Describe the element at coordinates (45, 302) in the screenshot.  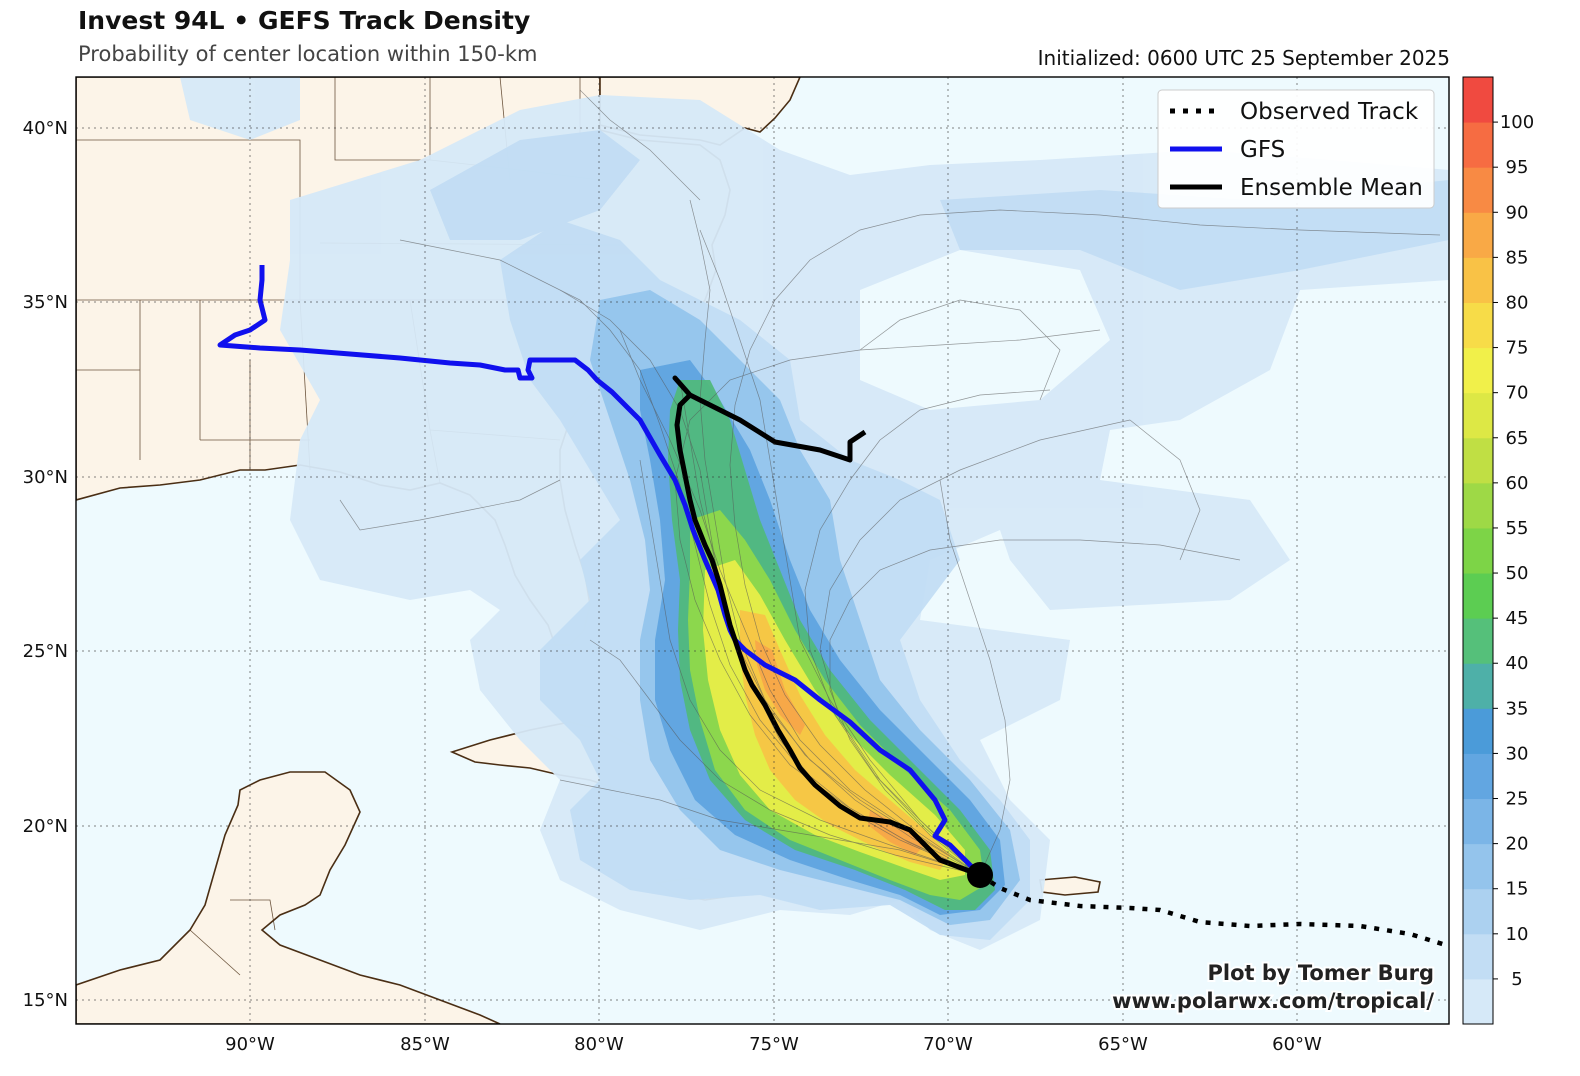
I see `lat-label: 35°N` at that location.